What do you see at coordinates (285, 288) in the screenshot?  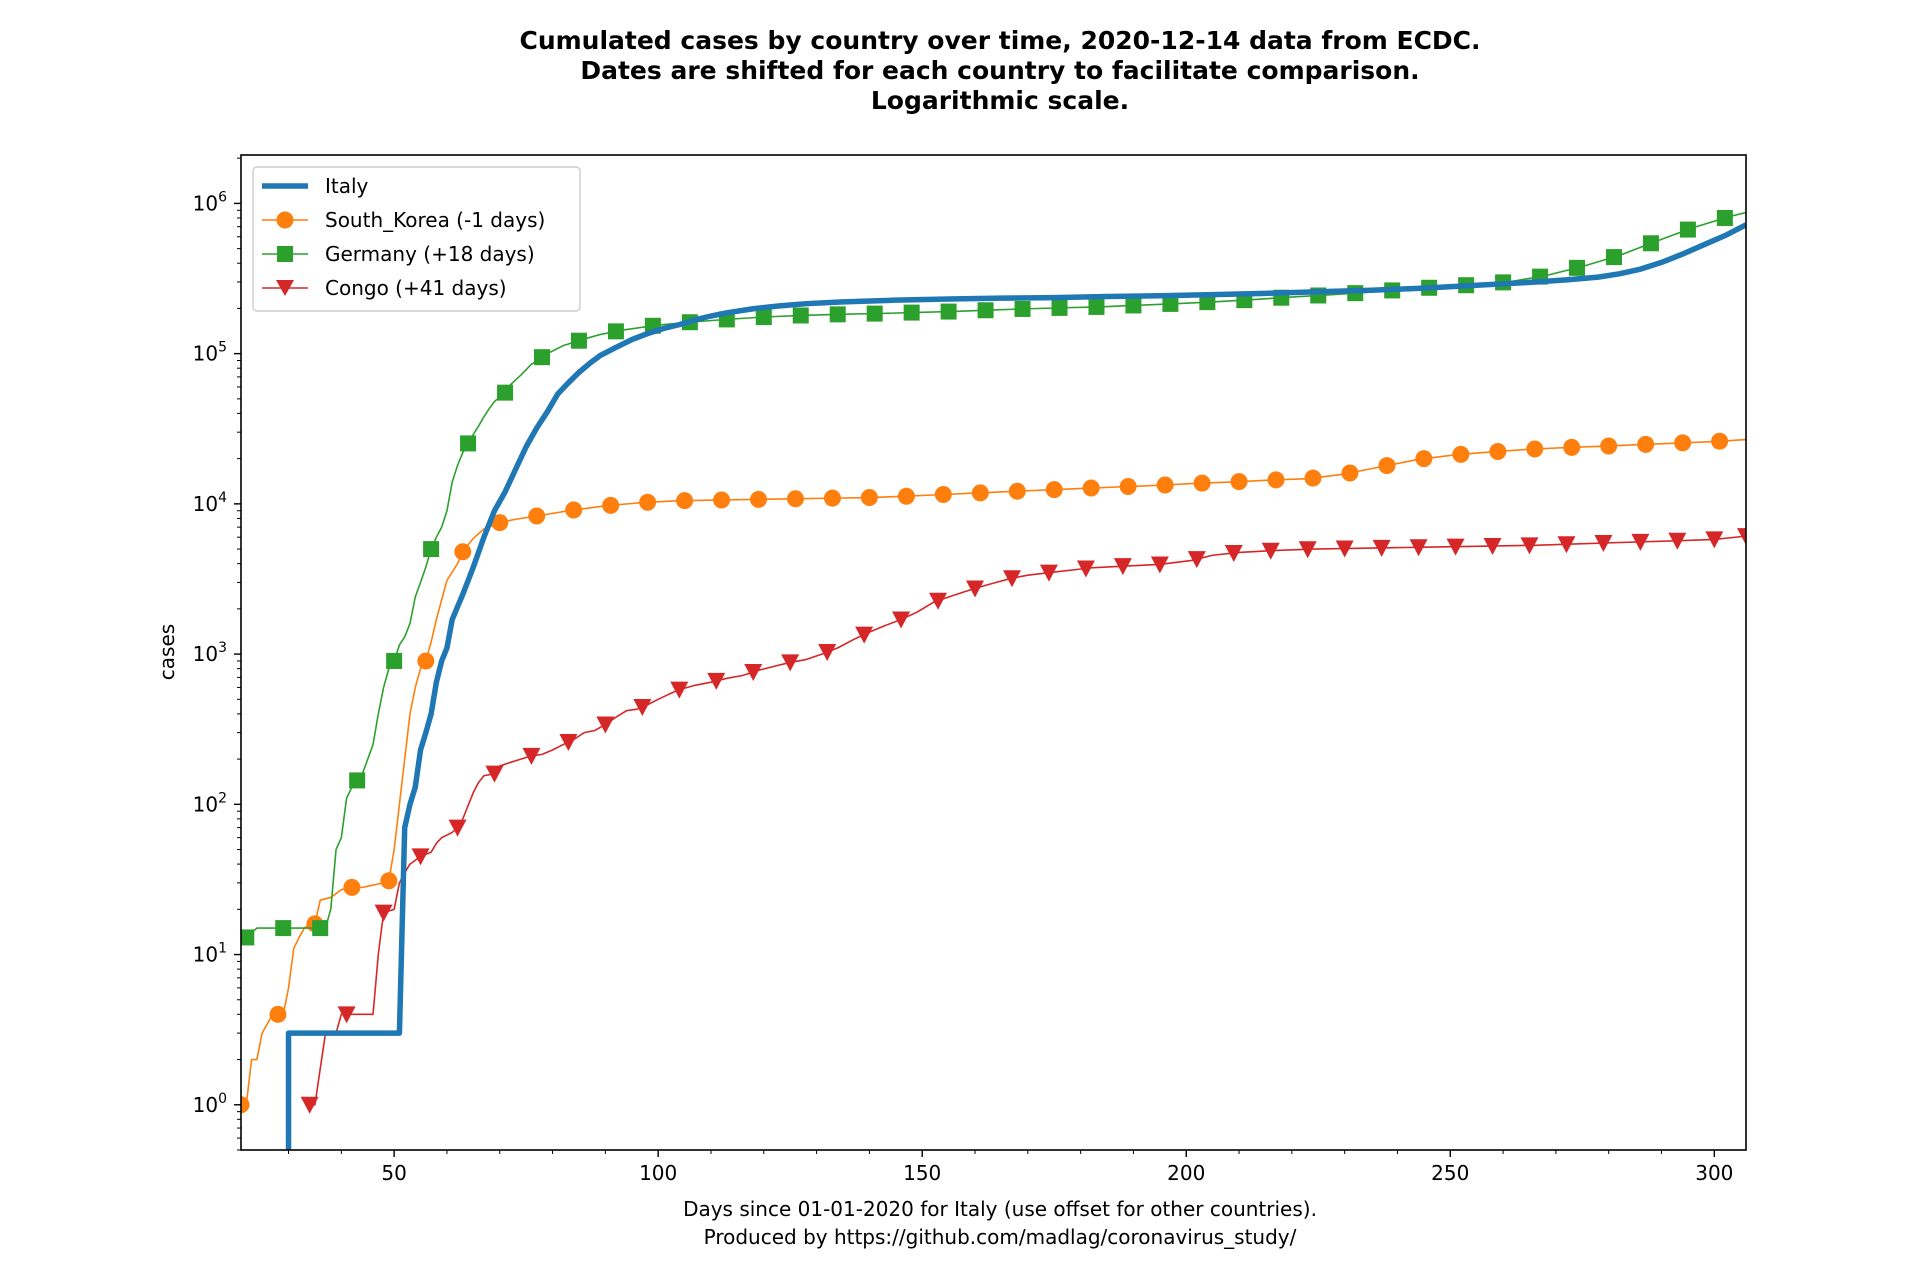 I see `legend-marker-congo` at bounding box center [285, 288].